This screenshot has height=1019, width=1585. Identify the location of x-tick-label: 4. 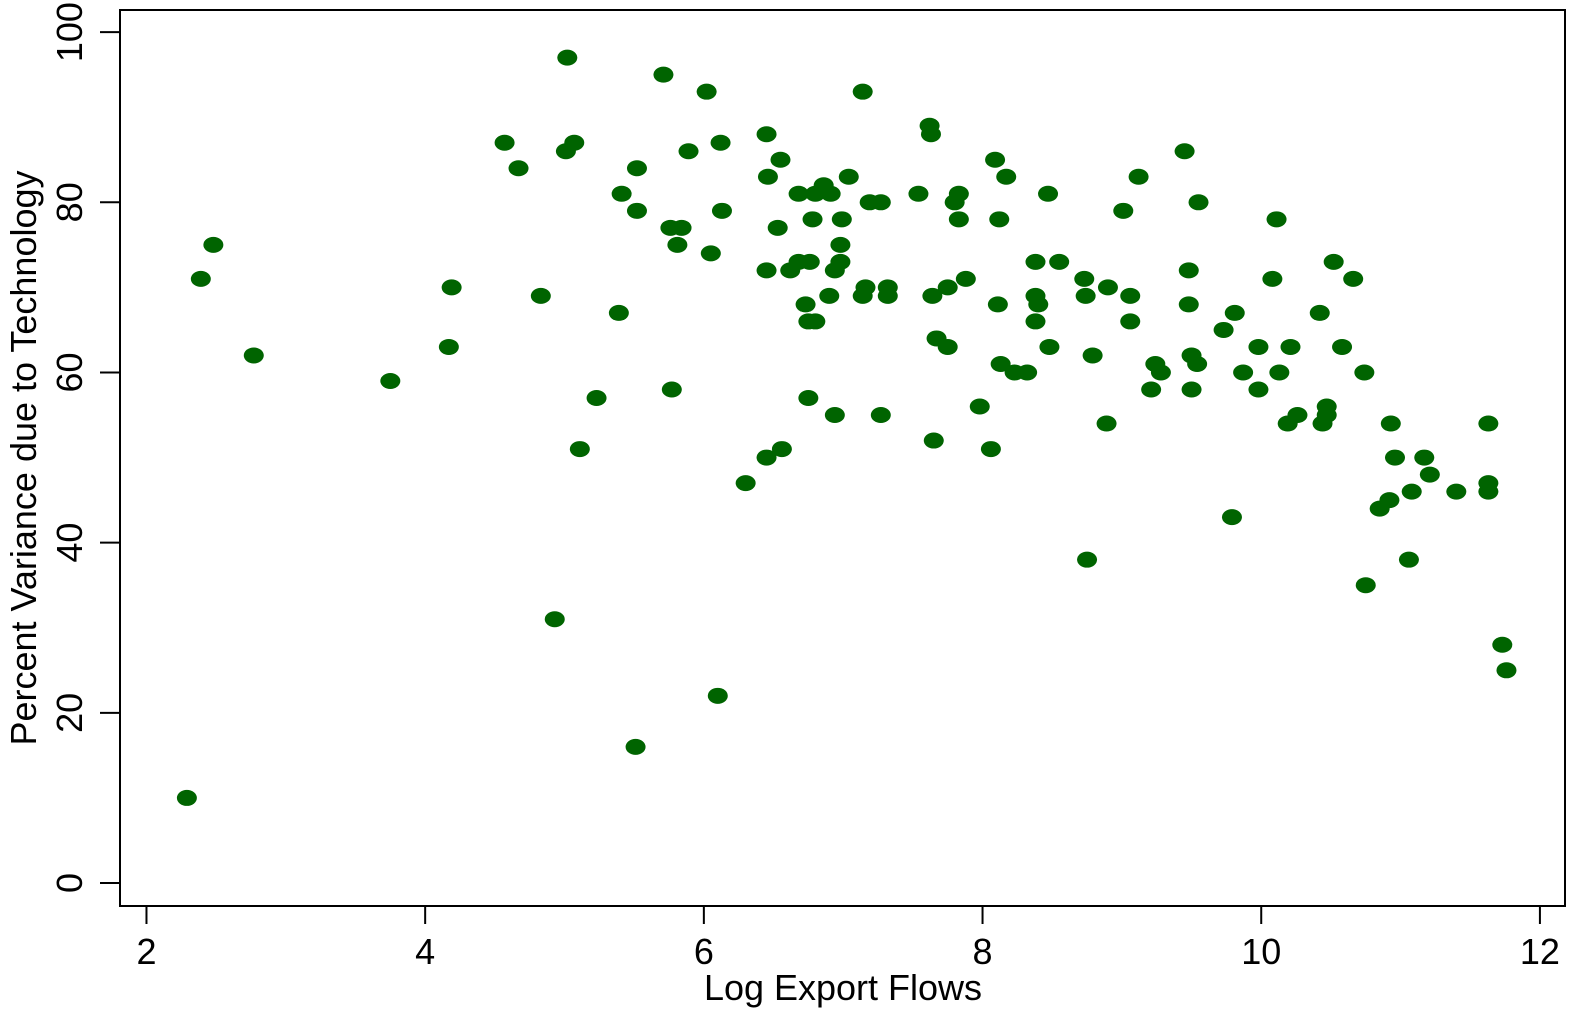
(425, 951).